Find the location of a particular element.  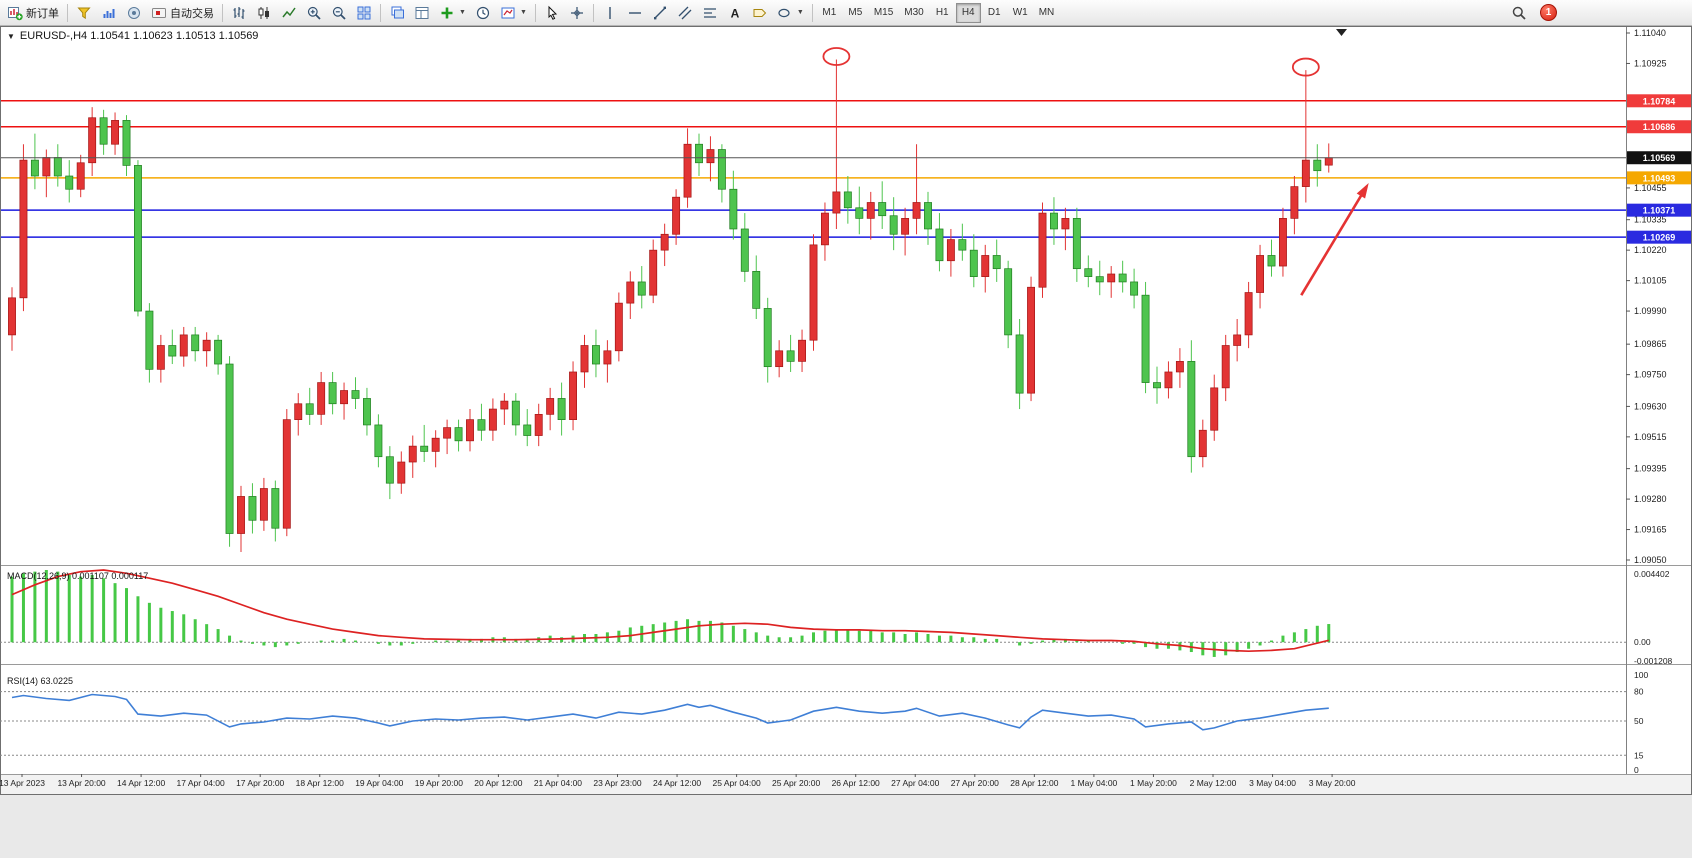

templates-button: ▼ is located at coordinates (513, 13).